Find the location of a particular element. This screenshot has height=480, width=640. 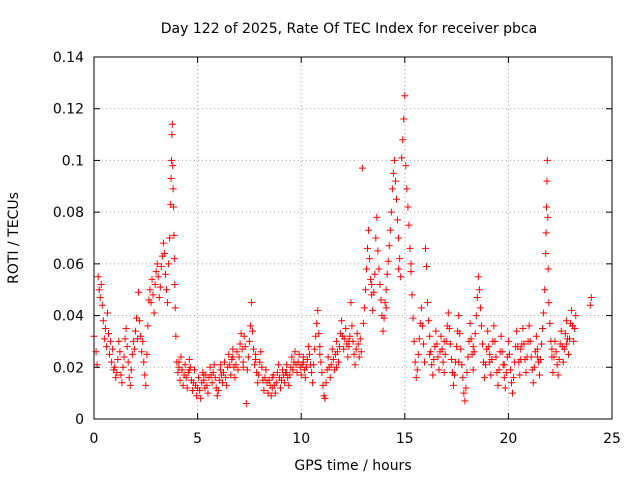

y-tick-label: 0.14 is located at coordinates (68, 58).